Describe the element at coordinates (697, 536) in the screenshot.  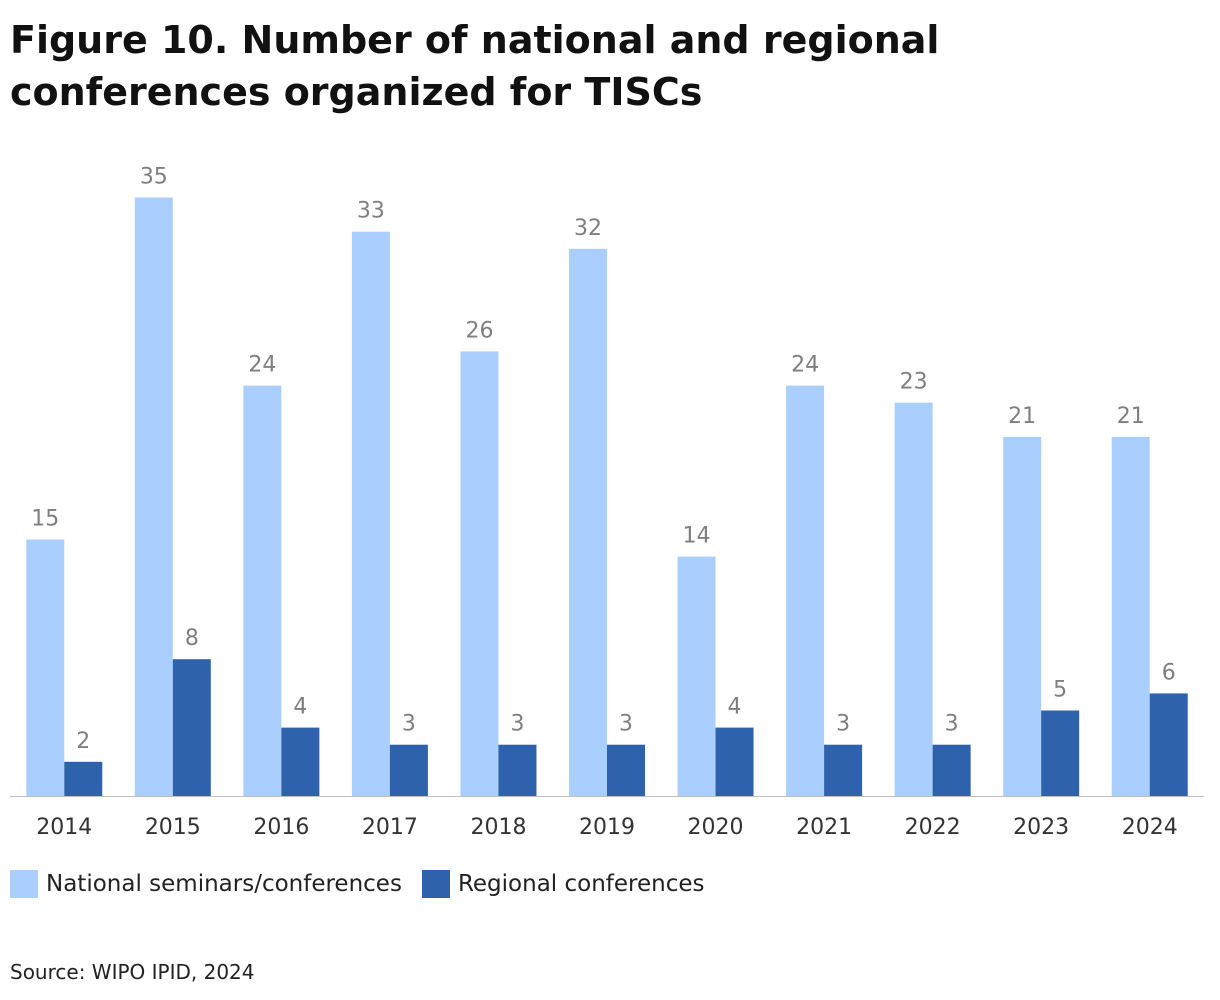
I see `national-value-label-2020: 14` at that location.